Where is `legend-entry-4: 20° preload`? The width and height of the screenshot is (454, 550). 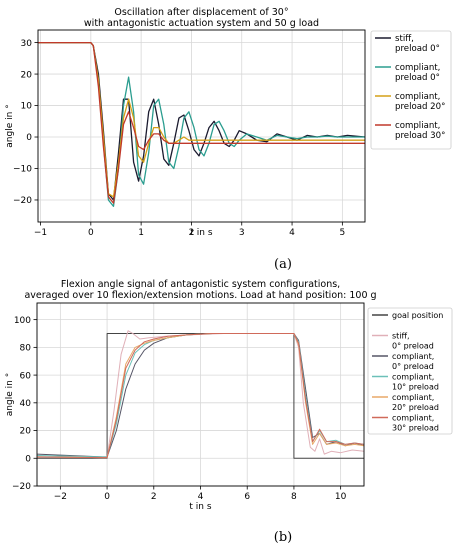 legend-entry-4: 20° preload is located at coordinates (415, 407).